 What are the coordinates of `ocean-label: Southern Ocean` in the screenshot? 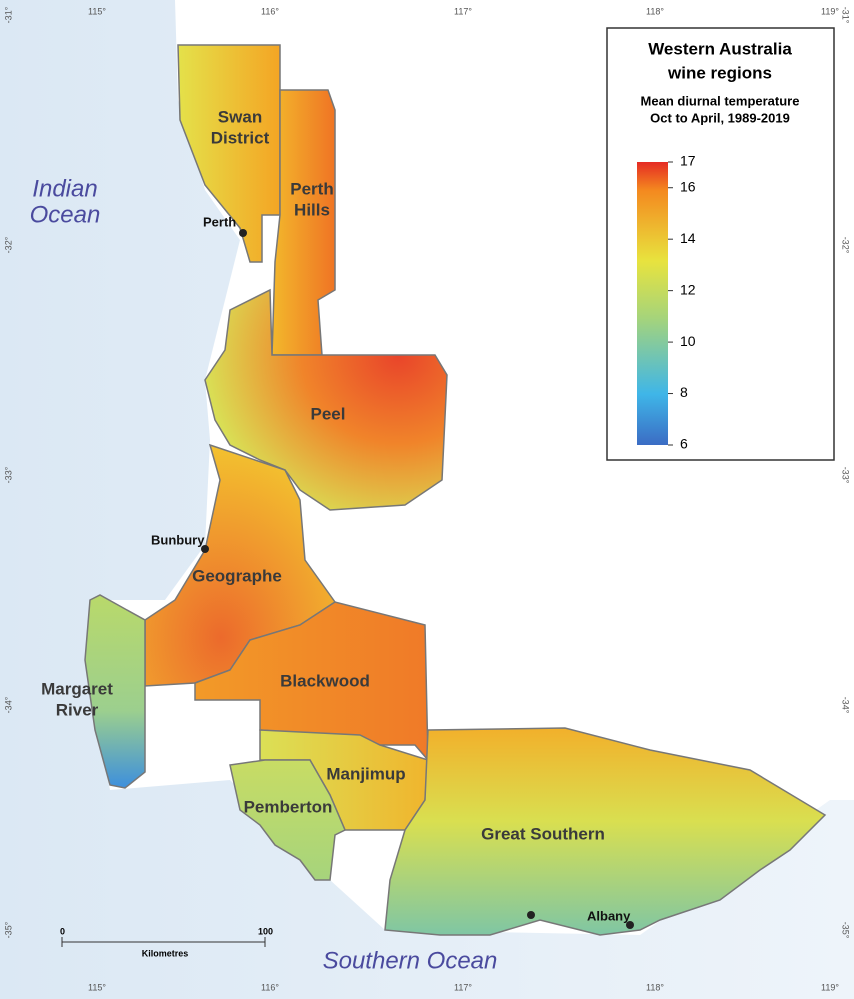 It's located at (410, 960).